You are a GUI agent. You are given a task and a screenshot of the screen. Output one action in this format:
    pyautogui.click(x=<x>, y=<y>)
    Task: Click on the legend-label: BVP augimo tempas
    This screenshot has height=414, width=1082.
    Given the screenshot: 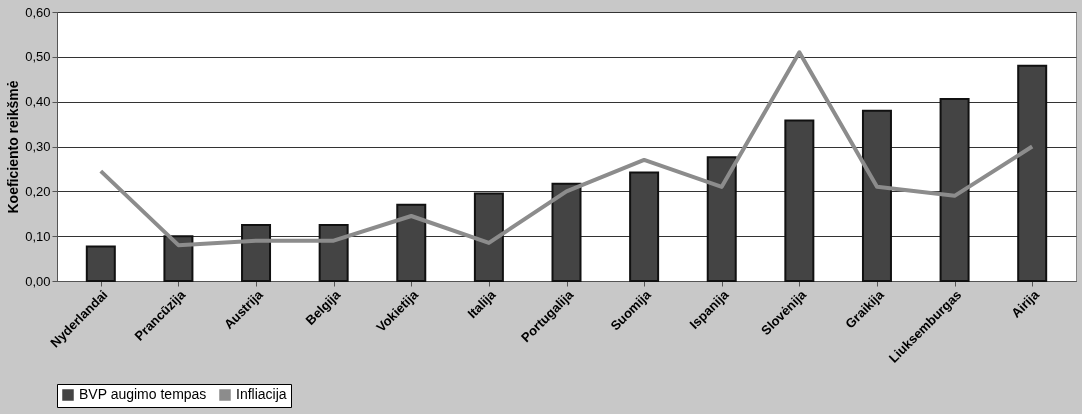 What is the action you would take?
    pyautogui.click(x=143, y=394)
    